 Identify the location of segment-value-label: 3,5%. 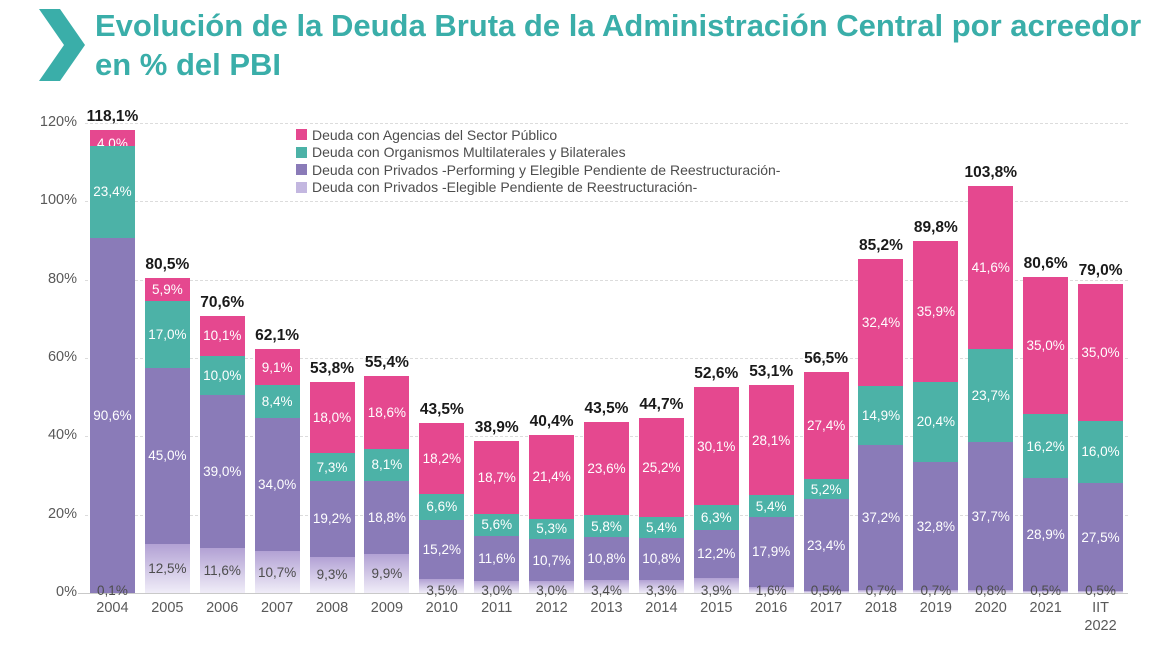
(442, 590).